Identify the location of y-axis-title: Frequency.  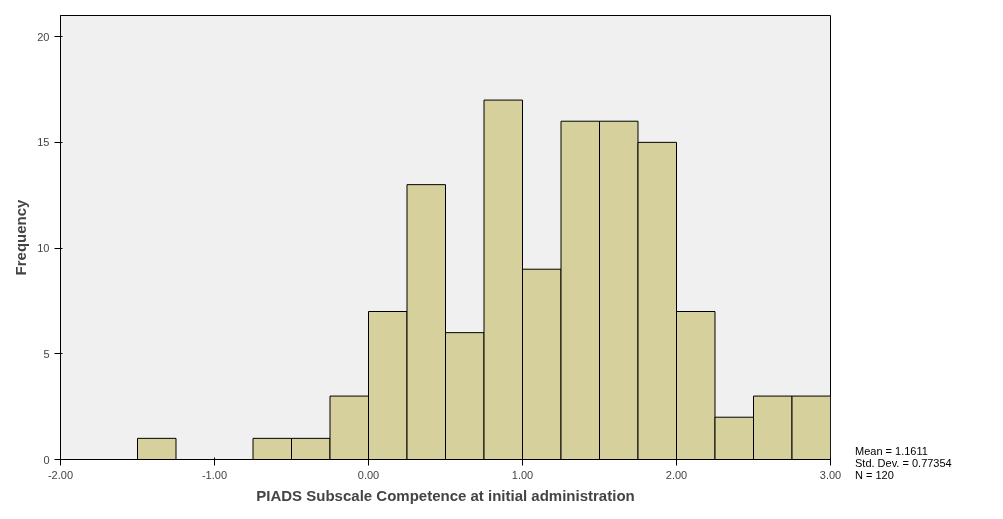
(21, 237).